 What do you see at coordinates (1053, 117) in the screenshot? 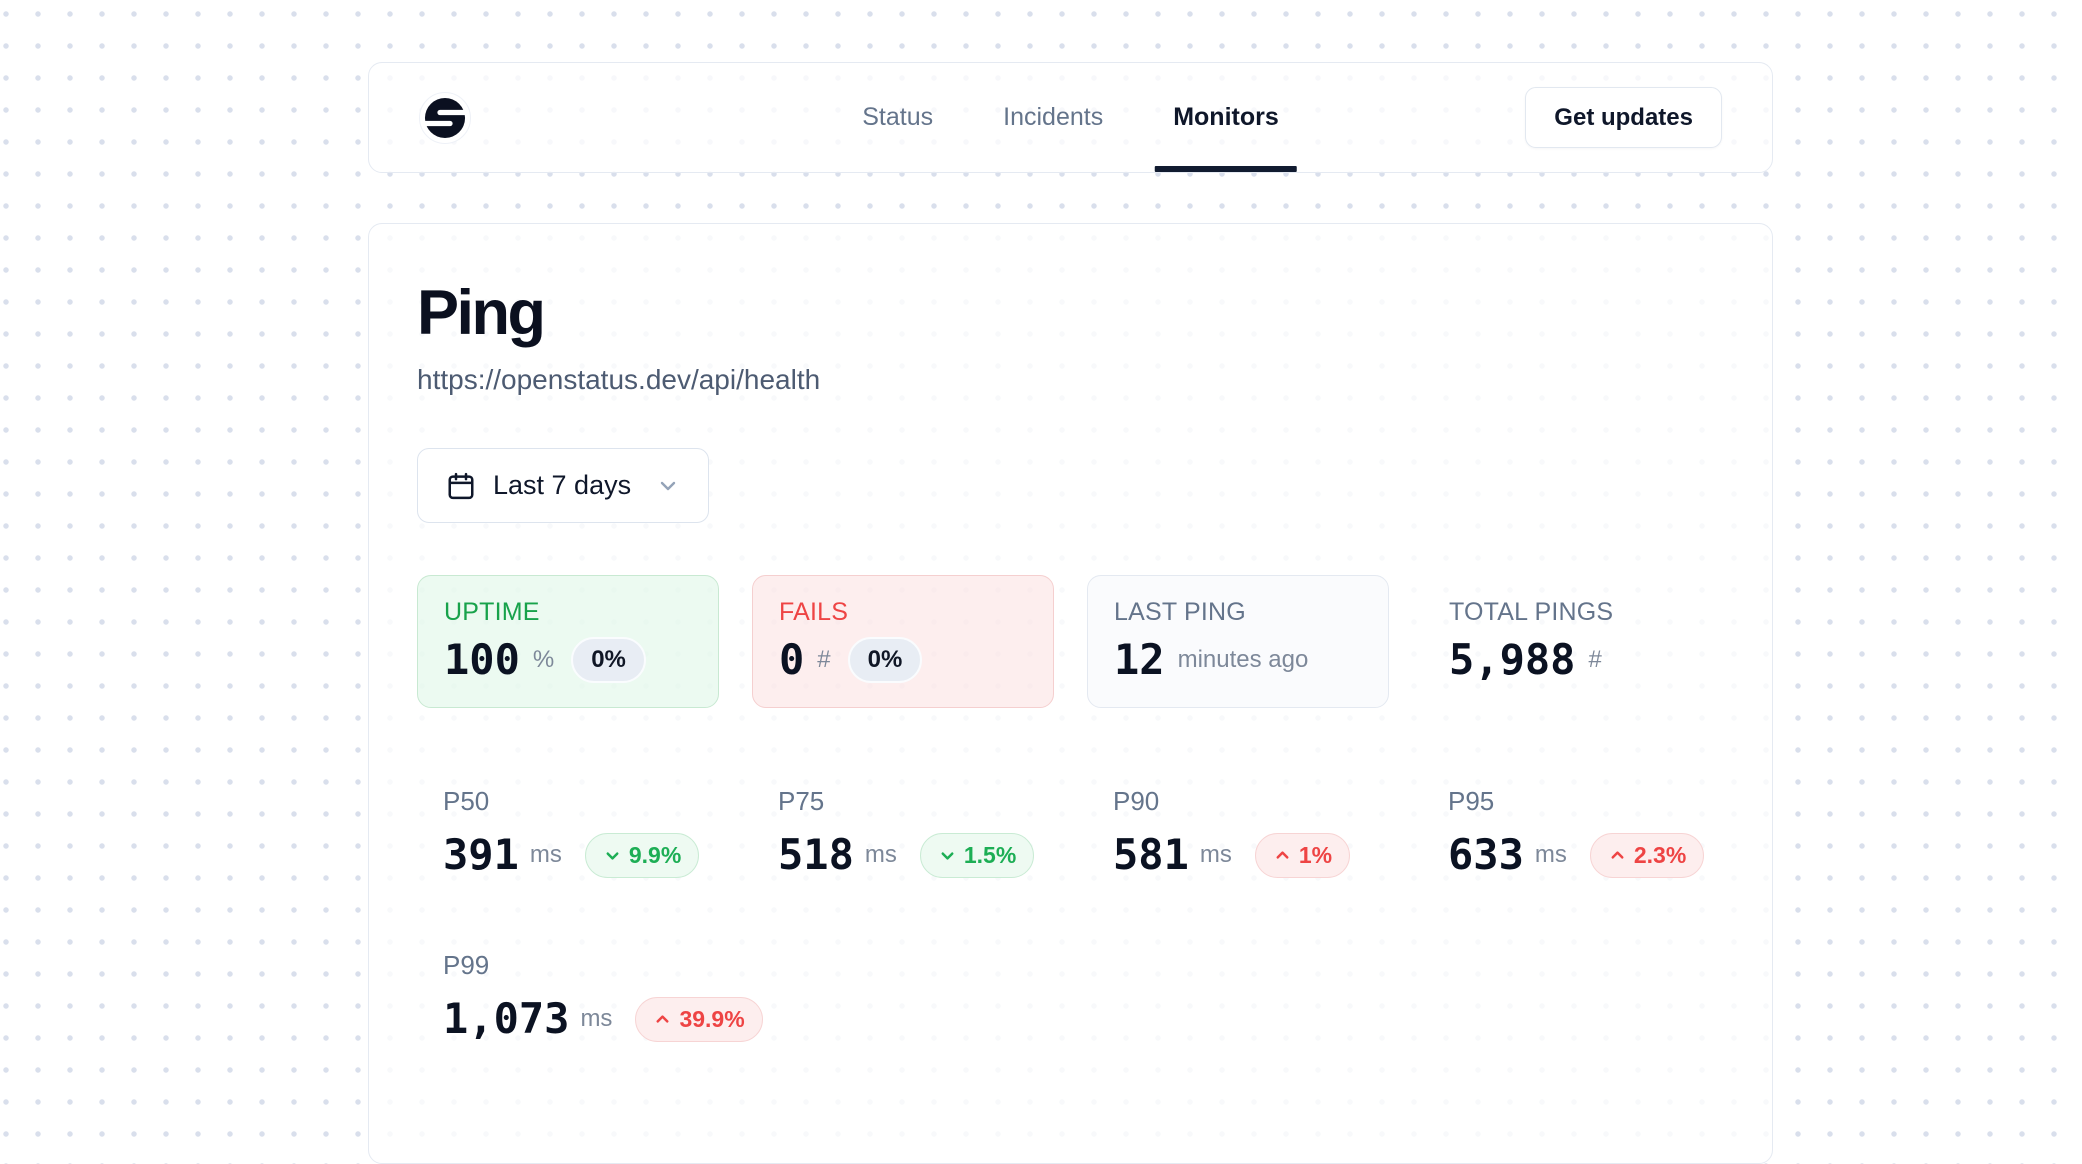
I see `tab-incidents: Incidents` at bounding box center [1053, 117].